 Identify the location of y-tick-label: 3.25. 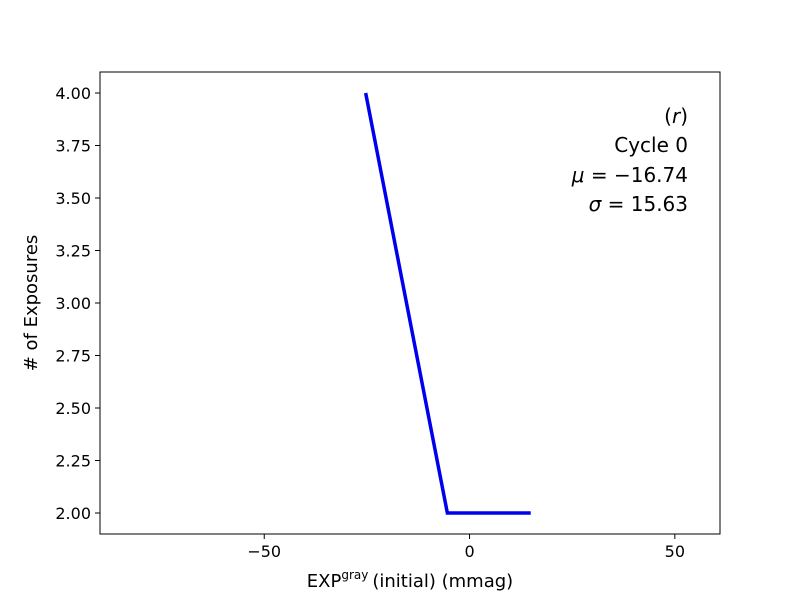
(73, 251).